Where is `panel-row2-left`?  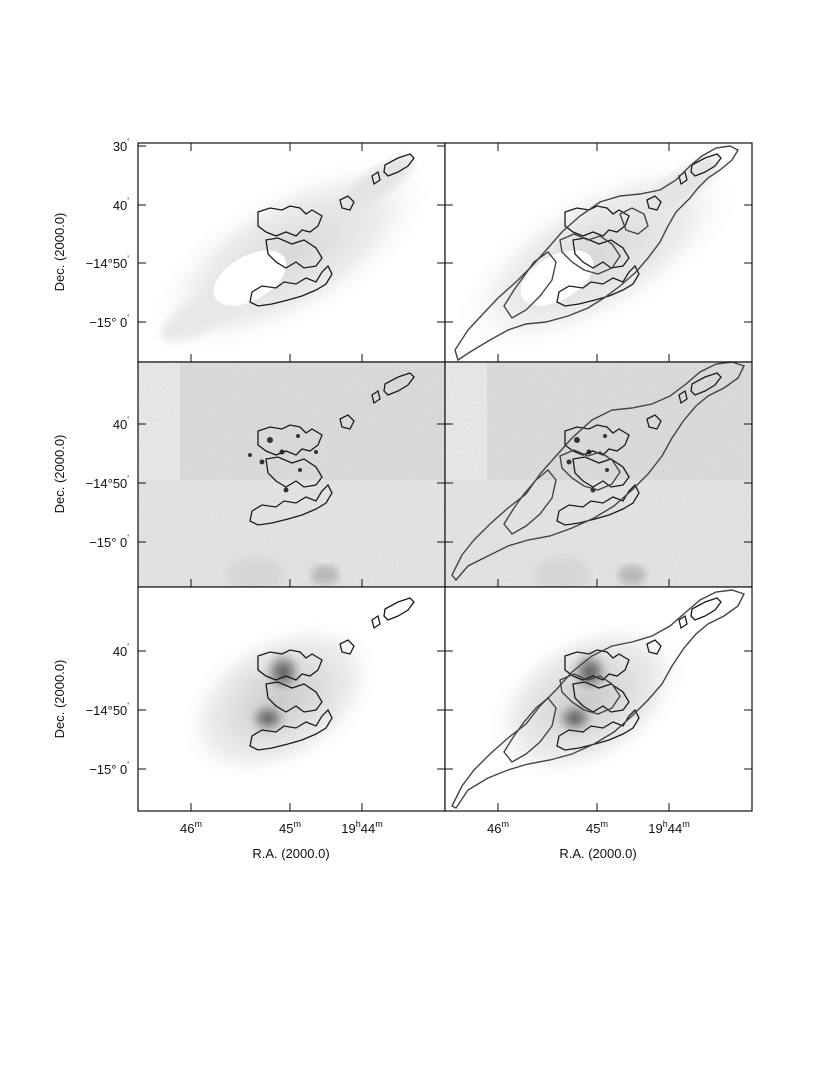
panel-row2-left is located at coordinates (291, 474).